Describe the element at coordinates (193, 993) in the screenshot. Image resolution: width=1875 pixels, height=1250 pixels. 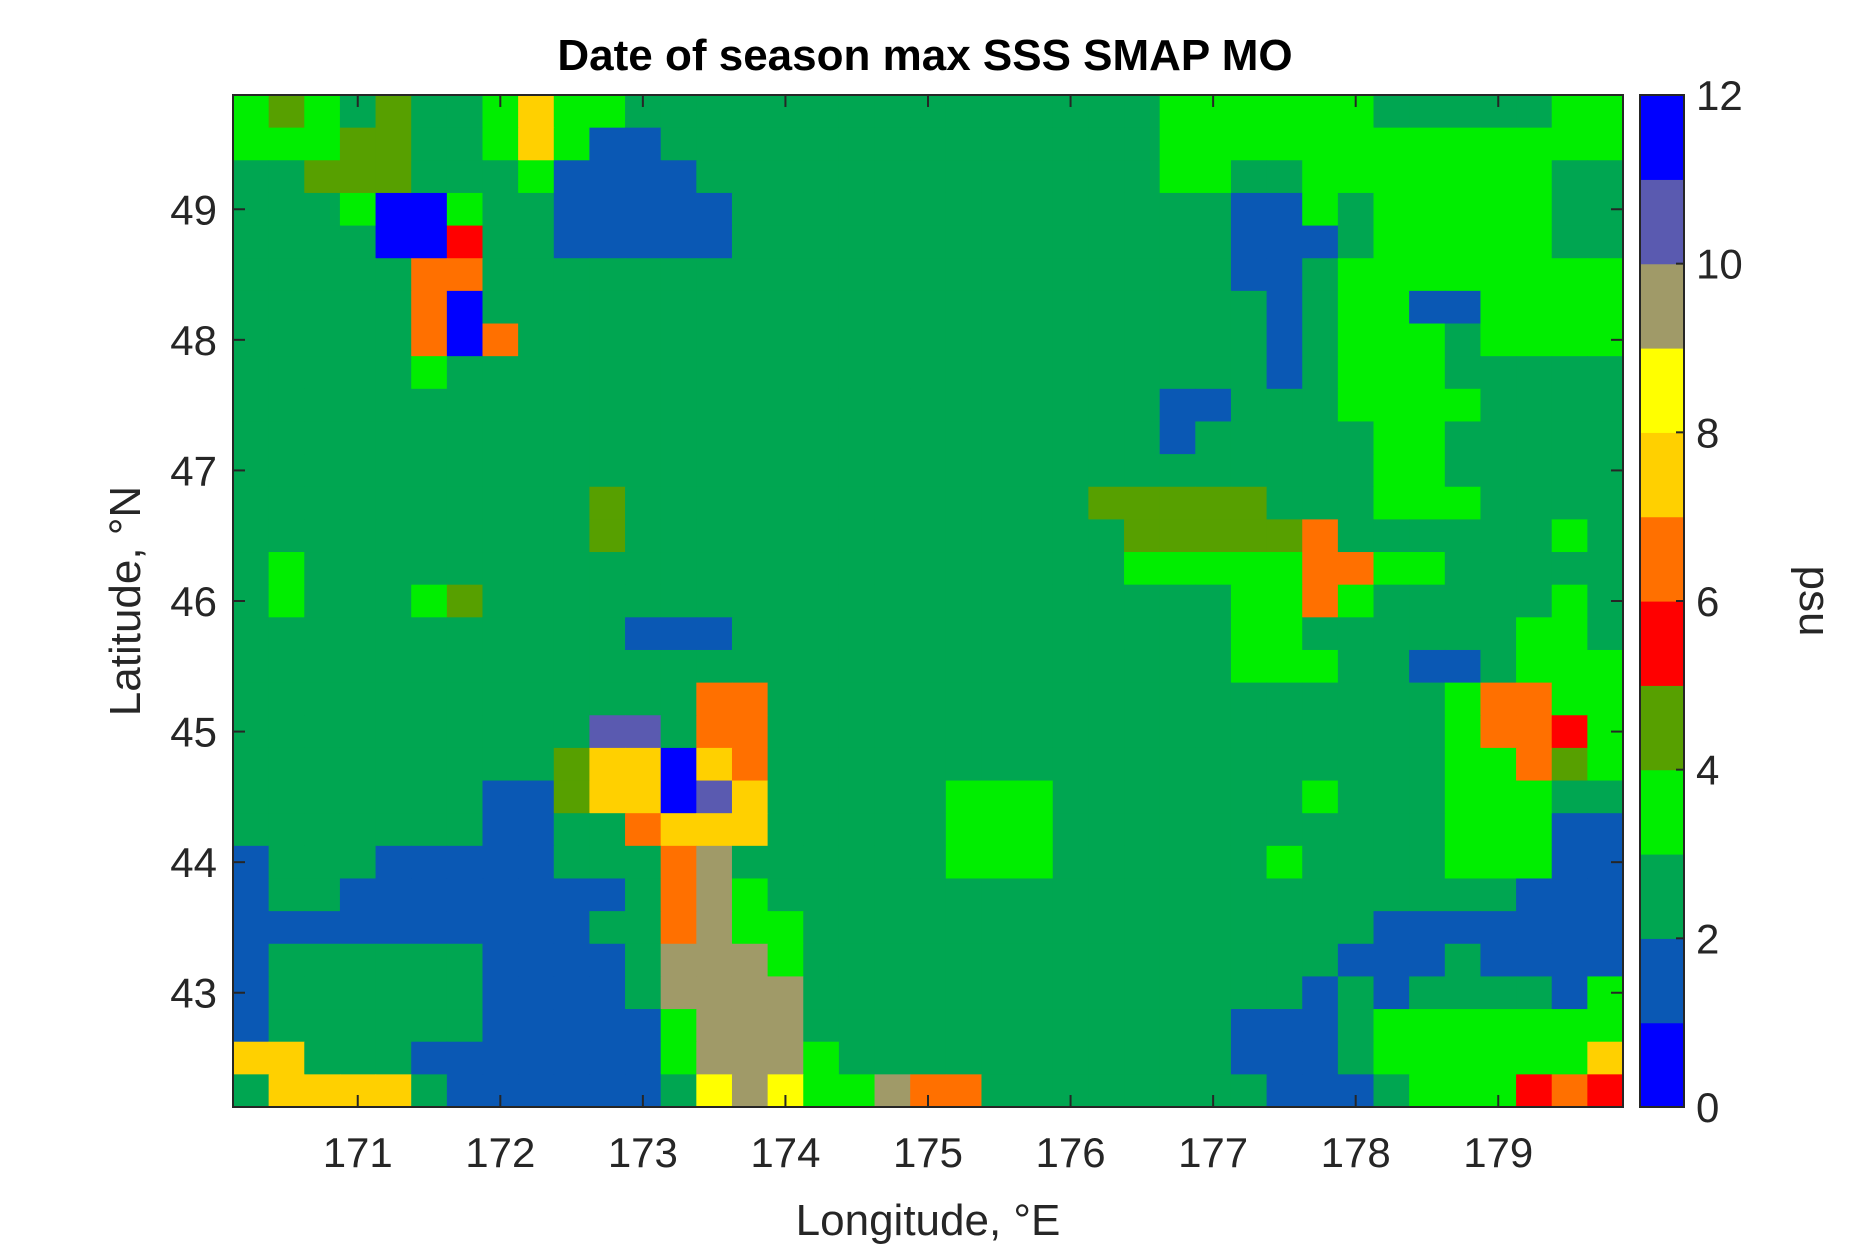
I see `y-tick-label: 43` at that location.